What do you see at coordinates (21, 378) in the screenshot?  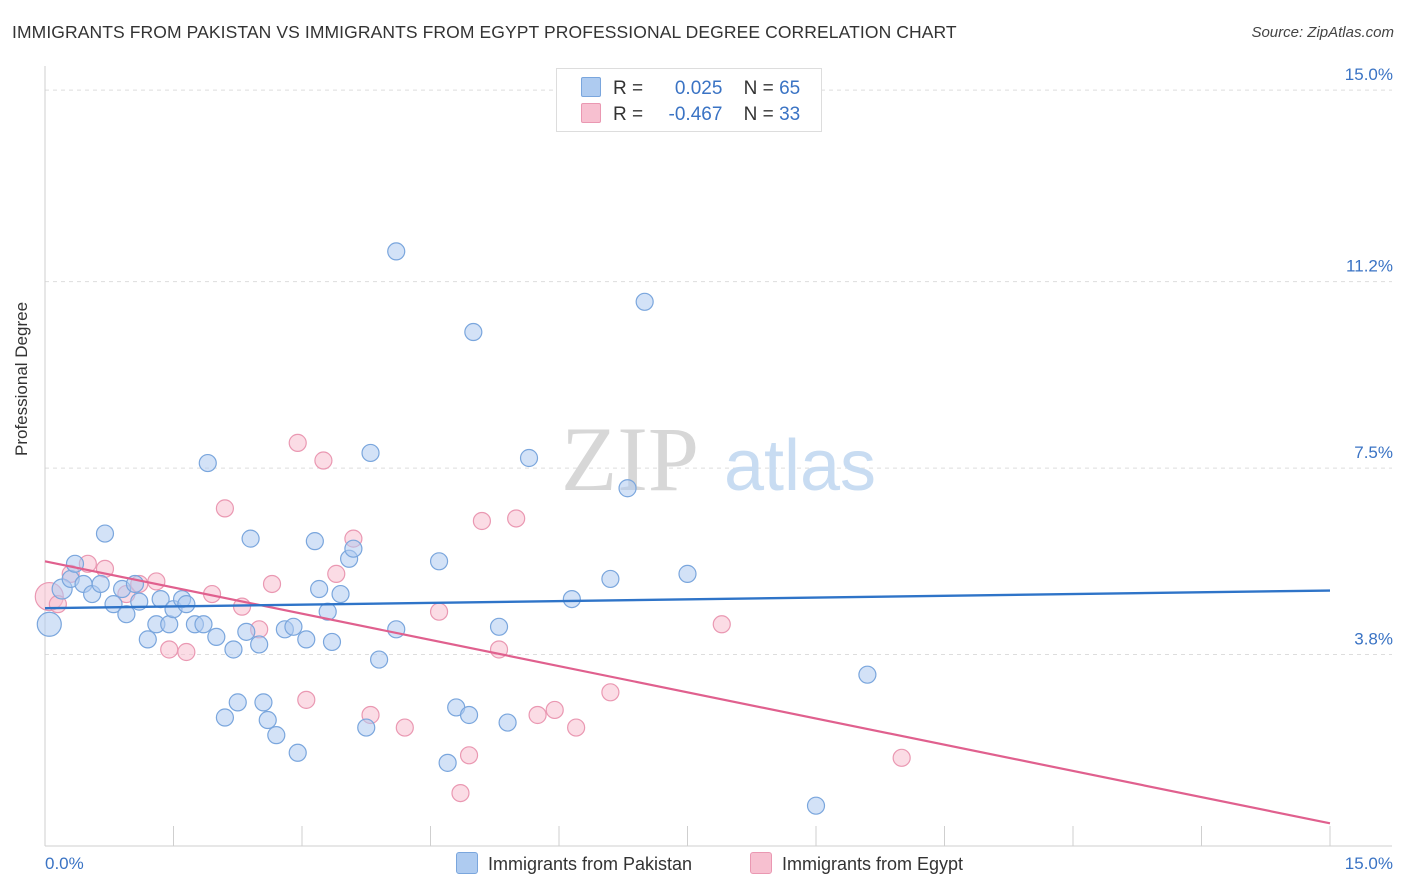 I see `y-axis-label: Professional Degree` at bounding box center [21, 378].